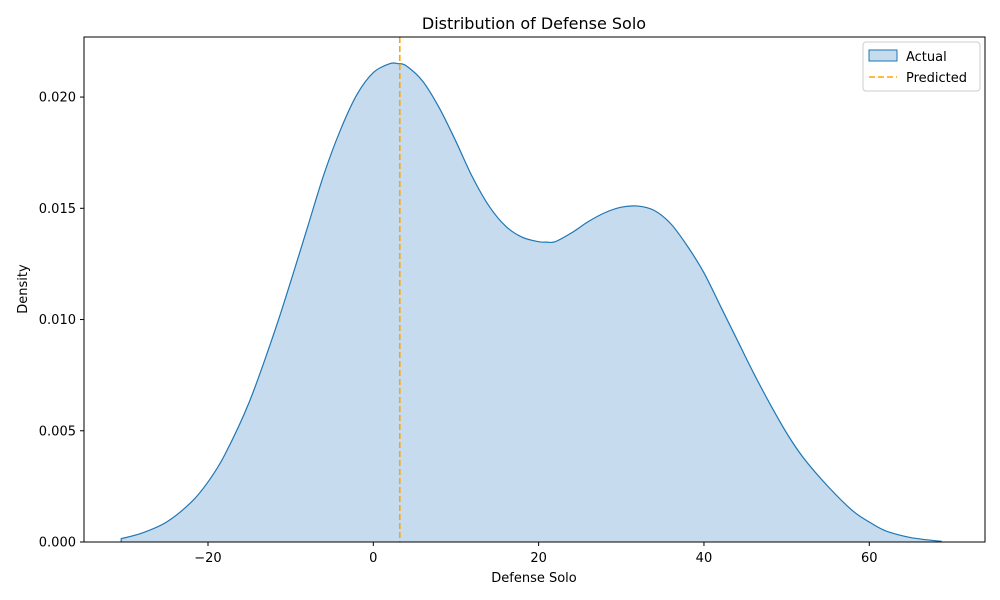 The width and height of the screenshot is (1000, 600). What do you see at coordinates (869, 558) in the screenshot?
I see `x-tick-label: 60` at bounding box center [869, 558].